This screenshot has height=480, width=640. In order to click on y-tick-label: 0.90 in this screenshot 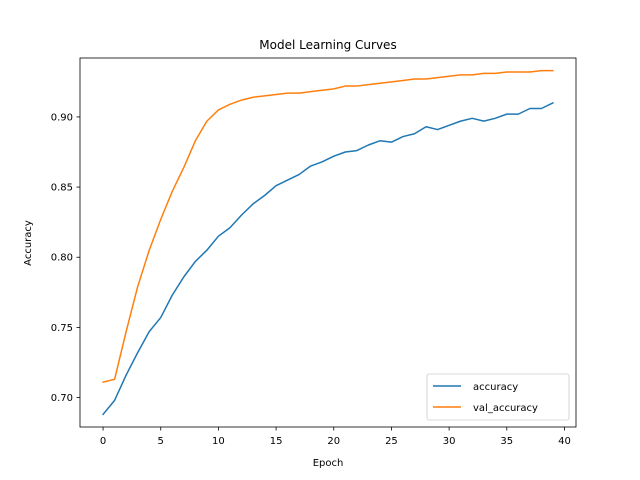, I will do `click(62, 117)`.